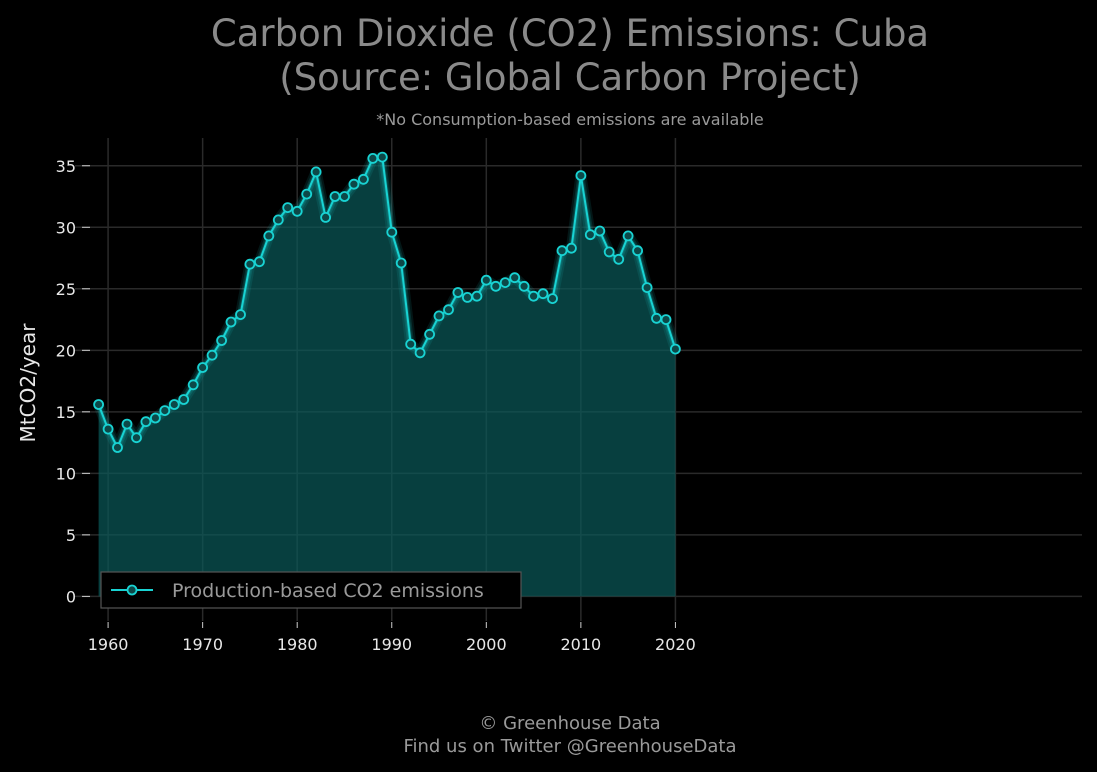 This screenshot has height=772, width=1097. What do you see at coordinates (66, 227) in the screenshot?
I see `y-tick-label: 30` at bounding box center [66, 227].